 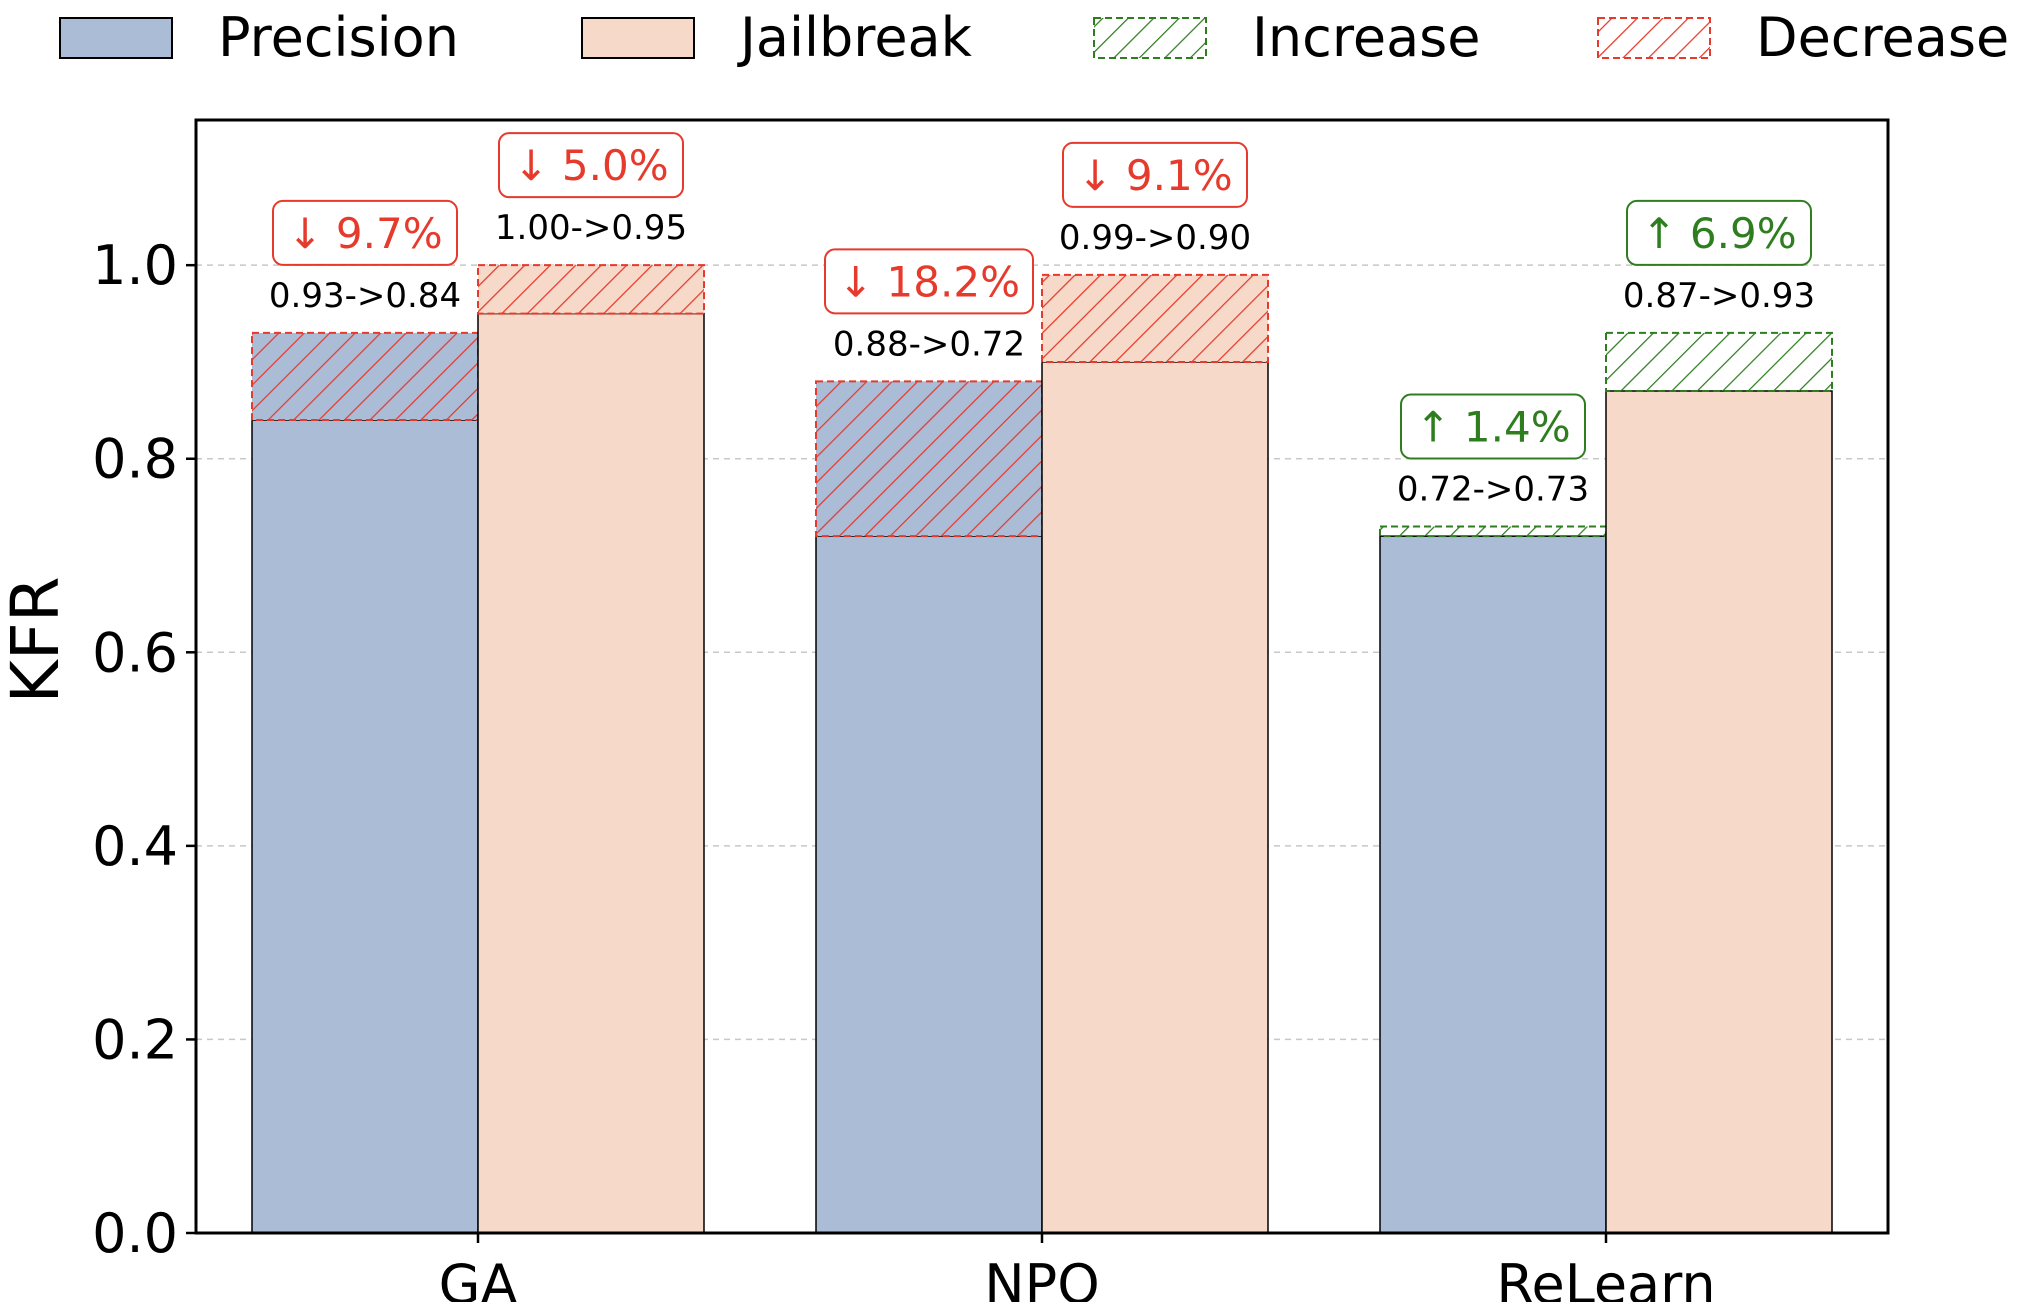 What do you see at coordinates (135, 1233) in the screenshot?
I see `y-tick-label: 0.0` at bounding box center [135, 1233].